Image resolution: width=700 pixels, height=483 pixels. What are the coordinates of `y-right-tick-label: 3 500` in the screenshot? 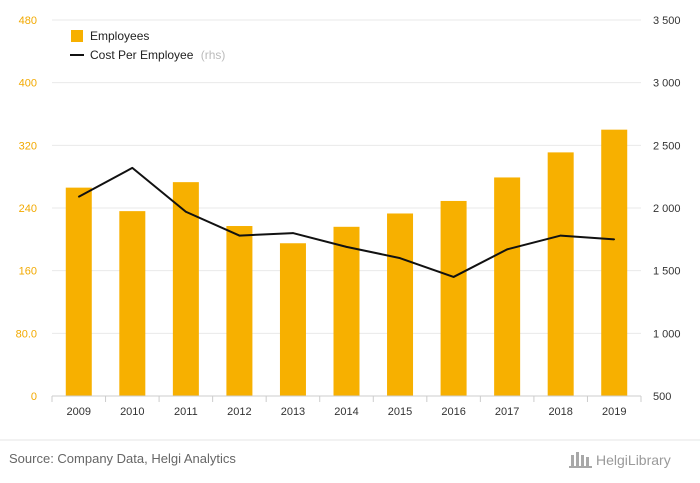 It's located at (667, 21).